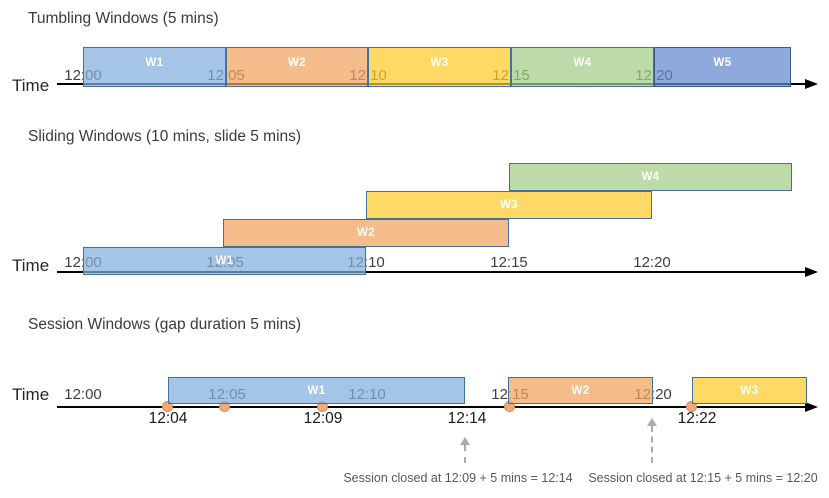 The width and height of the screenshot is (829, 498). What do you see at coordinates (458, 478) in the screenshot?
I see `session-close-annotation: Session closed at 12:09 + 5 mins = 12:14` at bounding box center [458, 478].